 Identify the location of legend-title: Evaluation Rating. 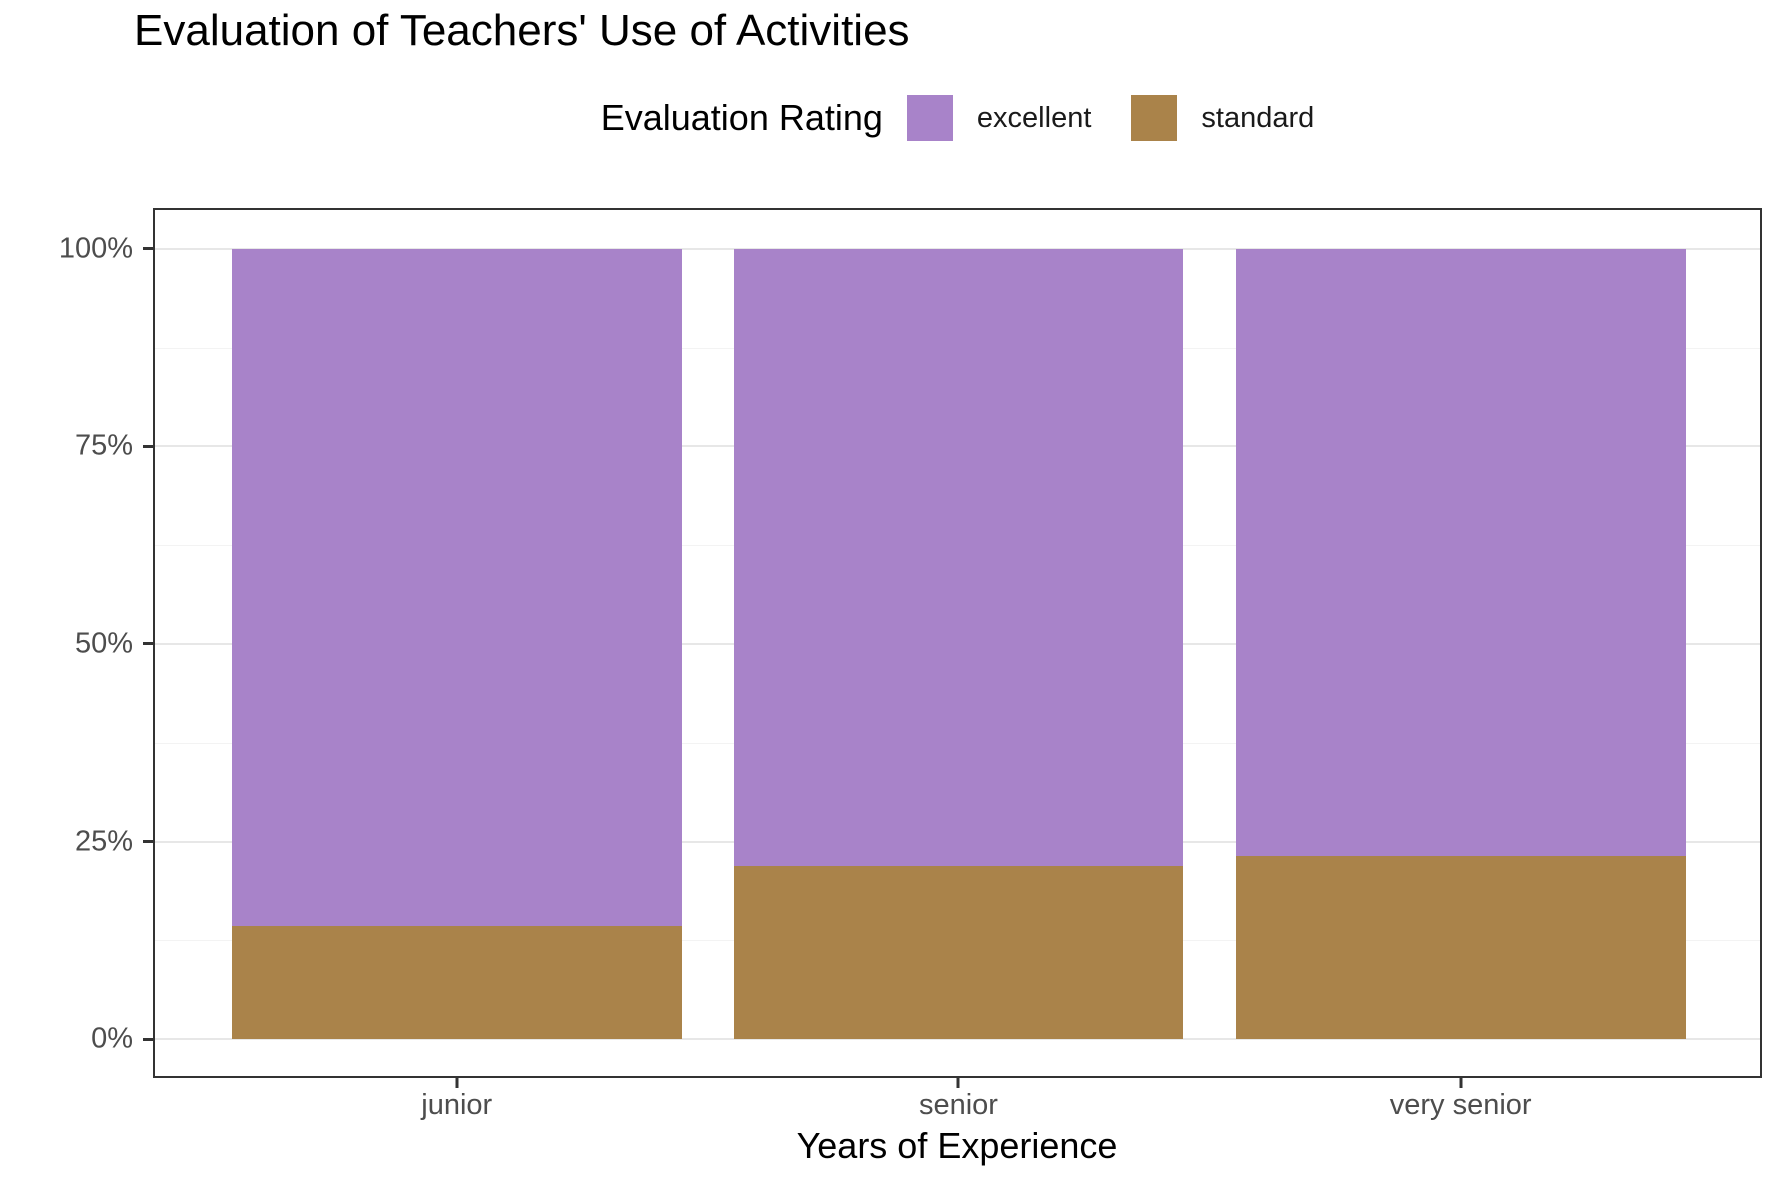
(741, 117).